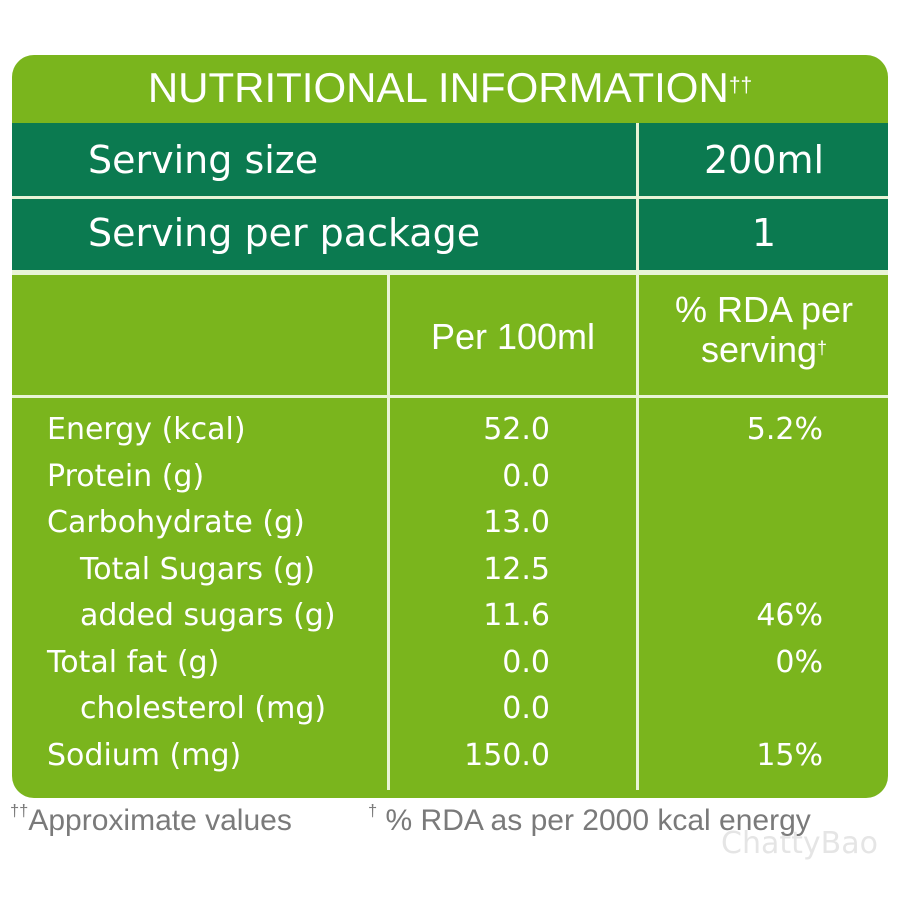 The image size is (900, 900). I want to click on footnote-text: Approximate values, so click(160, 820).